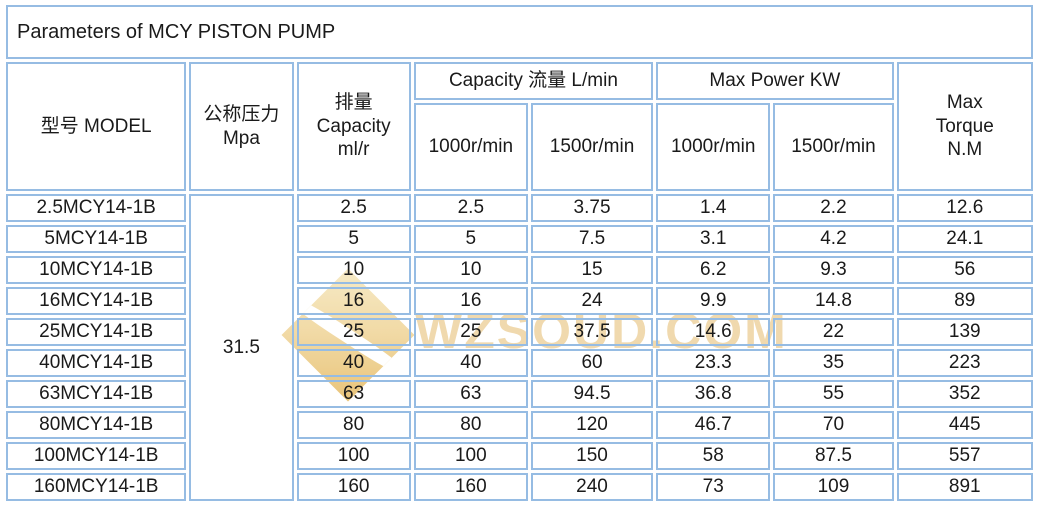  Describe the element at coordinates (96, 270) in the screenshot. I see `model-cell: 10MCY14-1B` at that location.